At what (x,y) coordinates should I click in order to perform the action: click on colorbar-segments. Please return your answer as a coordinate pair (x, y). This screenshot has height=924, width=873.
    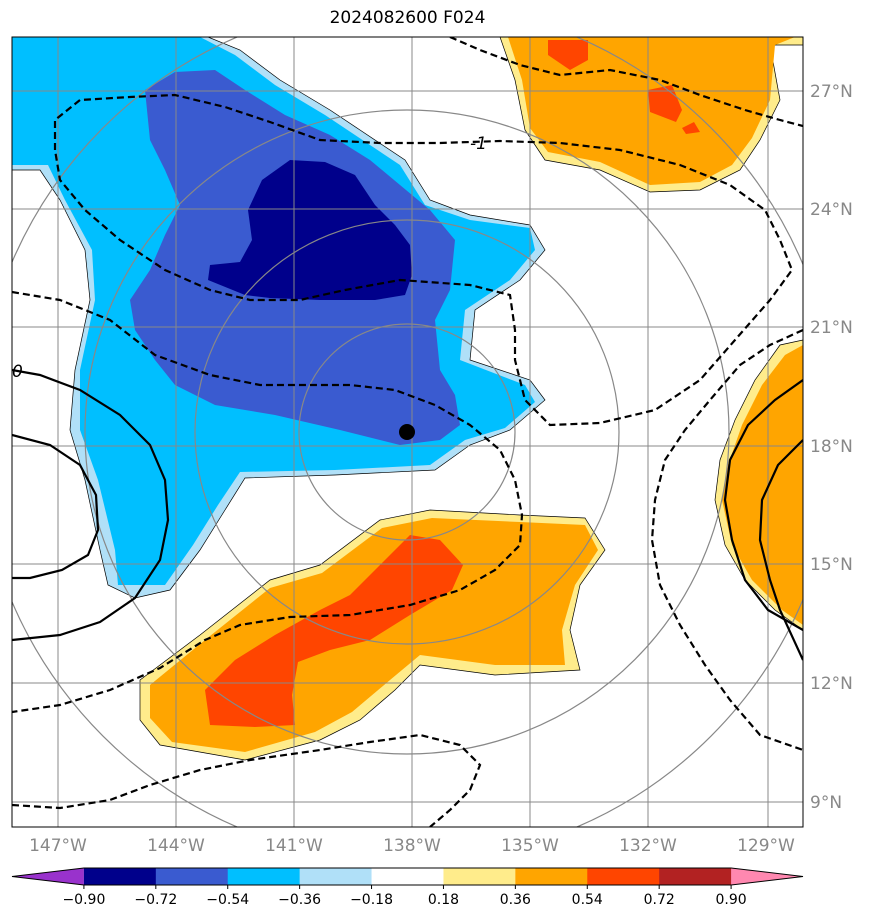
    Looking at the image, I should click on (407, 876).